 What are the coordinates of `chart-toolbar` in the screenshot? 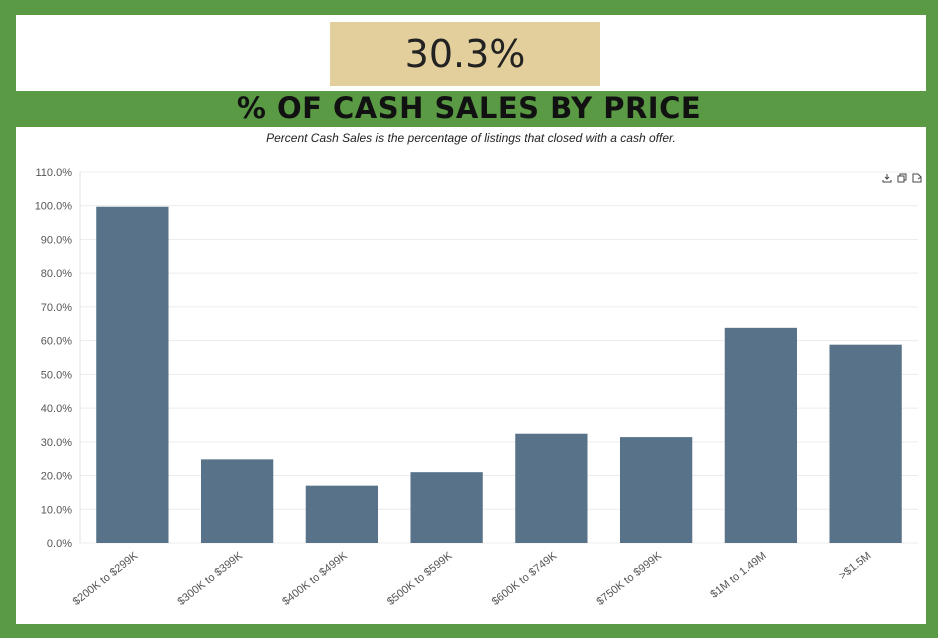 It's located at (902, 176).